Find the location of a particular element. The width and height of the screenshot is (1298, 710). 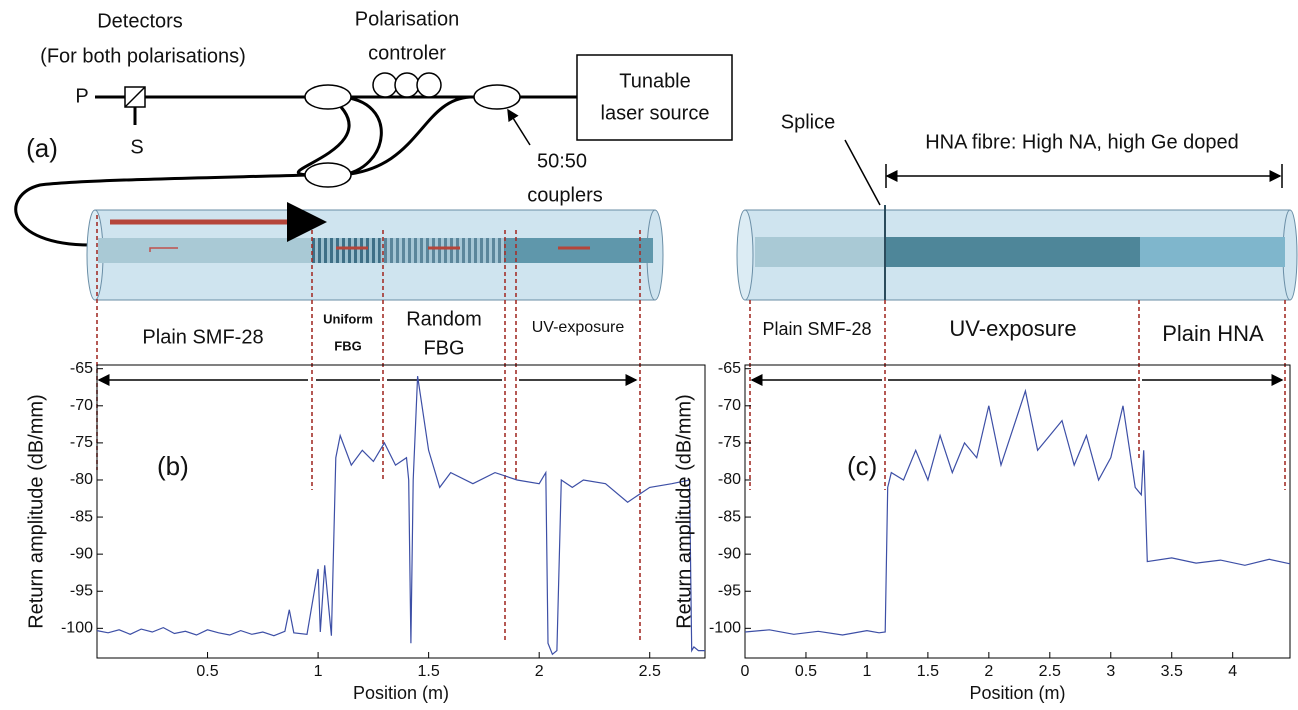

x-tick-label: 4 is located at coordinates (1232, 671).